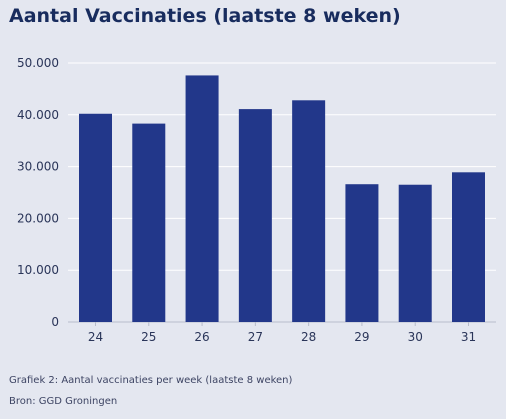 This screenshot has height=419, width=506. What do you see at coordinates (282, 333) in the screenshot?
I see `x-axis-ticks: 24 25 26 27 28 29 30 31` at bounding box center [282, 333].